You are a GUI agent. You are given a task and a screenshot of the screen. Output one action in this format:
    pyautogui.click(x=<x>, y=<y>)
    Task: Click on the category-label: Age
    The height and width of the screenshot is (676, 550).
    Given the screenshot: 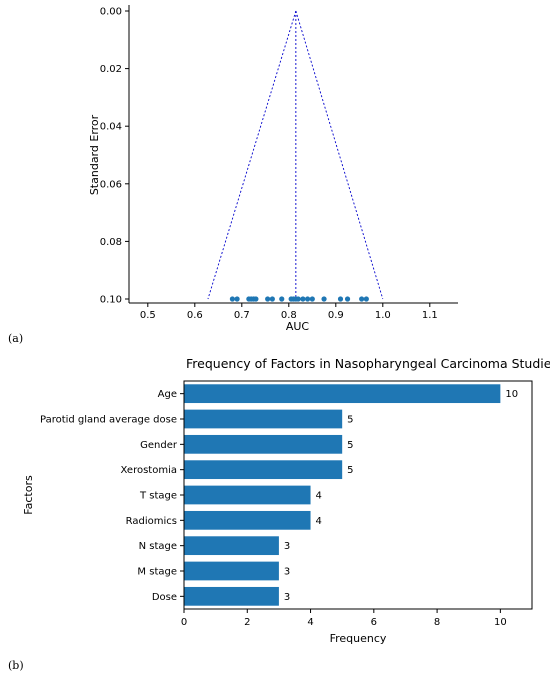 What is the action you would take?
    pyautogui.click(x=167, y=394)
    